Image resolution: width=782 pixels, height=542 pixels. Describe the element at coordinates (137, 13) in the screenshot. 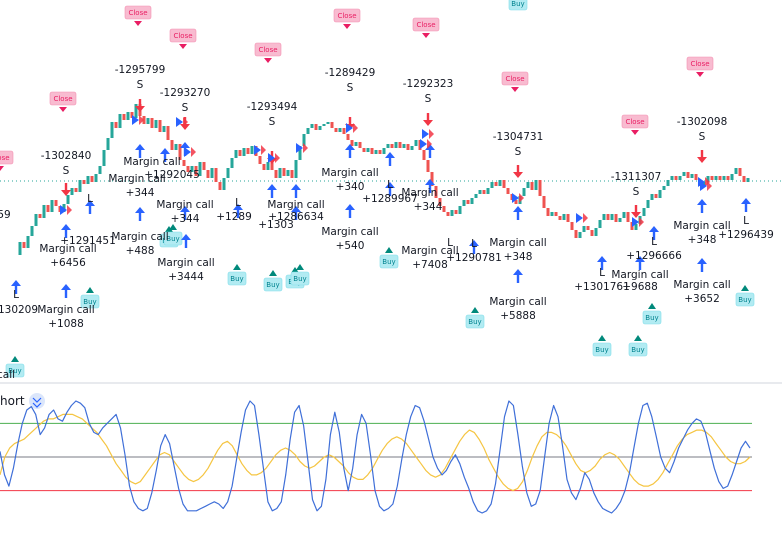

I see `close-badge-label: Close` at that location.